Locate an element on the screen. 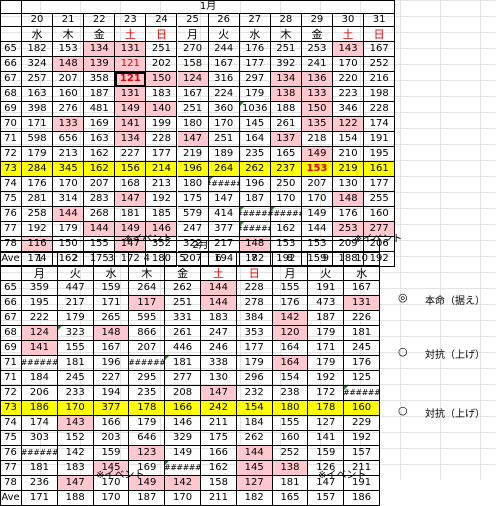 The width and height of the screenshot is (496, 506). table-cell: ###### is located at coordinates (286, 214).